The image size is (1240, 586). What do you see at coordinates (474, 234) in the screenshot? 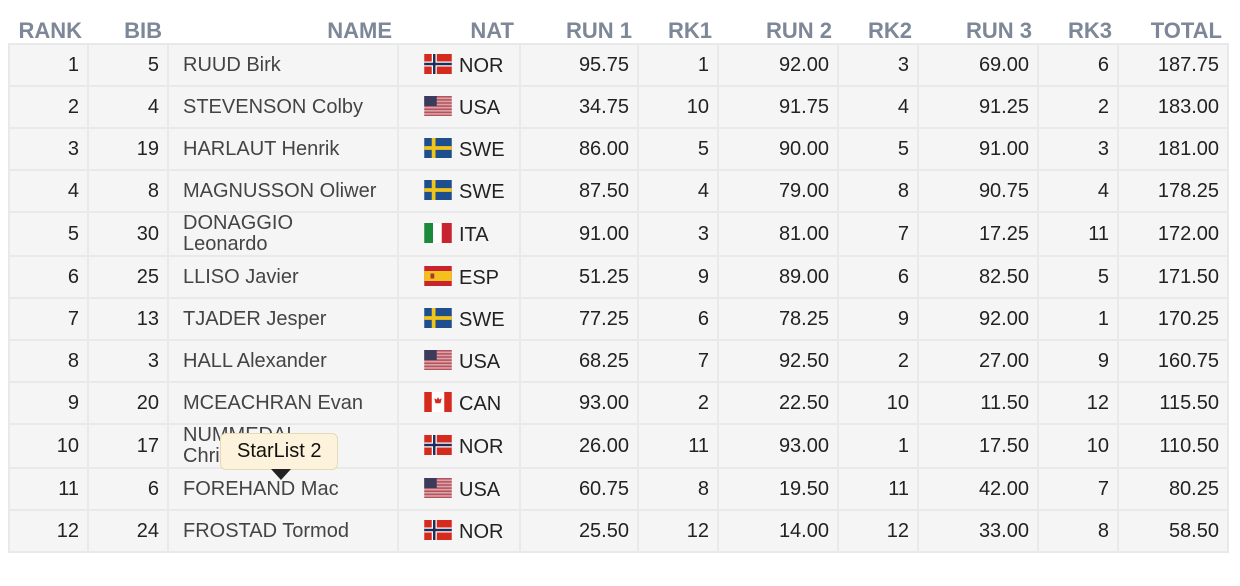
I see `nation-code: ITA` at bounding box center [474, 234].